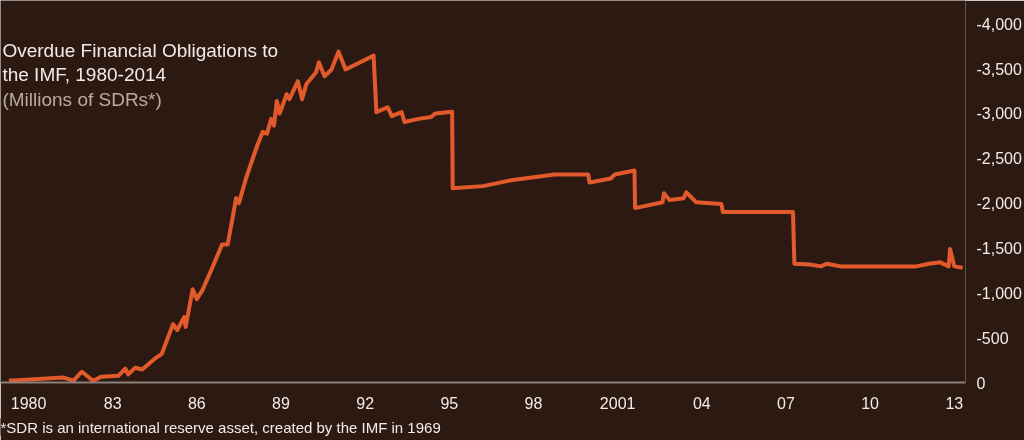  What do you see at coordinates (533, 403) in the screenshot?
I see `x-tick-label: 98` at bounding box center [533, 403].